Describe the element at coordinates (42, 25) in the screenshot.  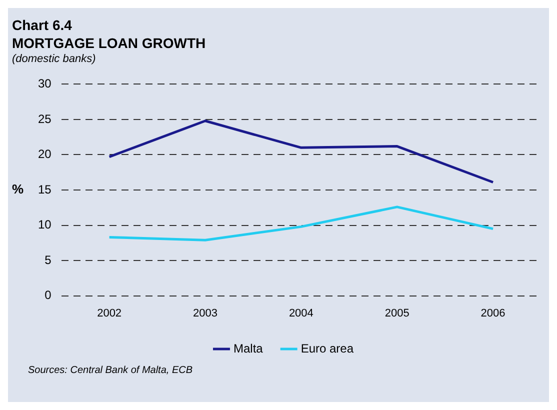
I see `chart-title: Chart 6.4` at that location.